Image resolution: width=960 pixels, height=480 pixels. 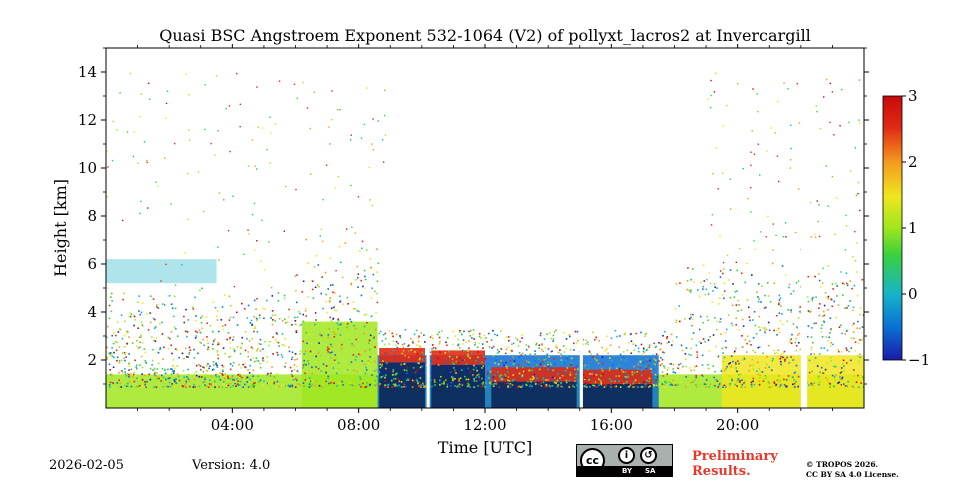 I want to click on share-alike-icon: ↺, so click(x=648, y=455).